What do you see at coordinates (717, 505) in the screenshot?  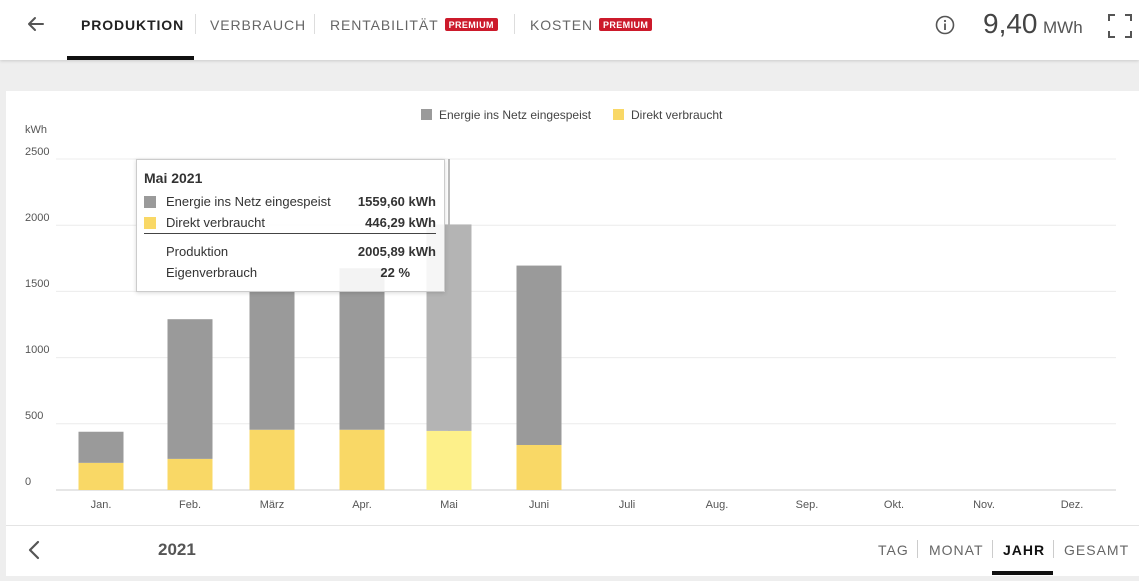 I see `x-tick-label: Aug.` at bounding box center [717, 505].